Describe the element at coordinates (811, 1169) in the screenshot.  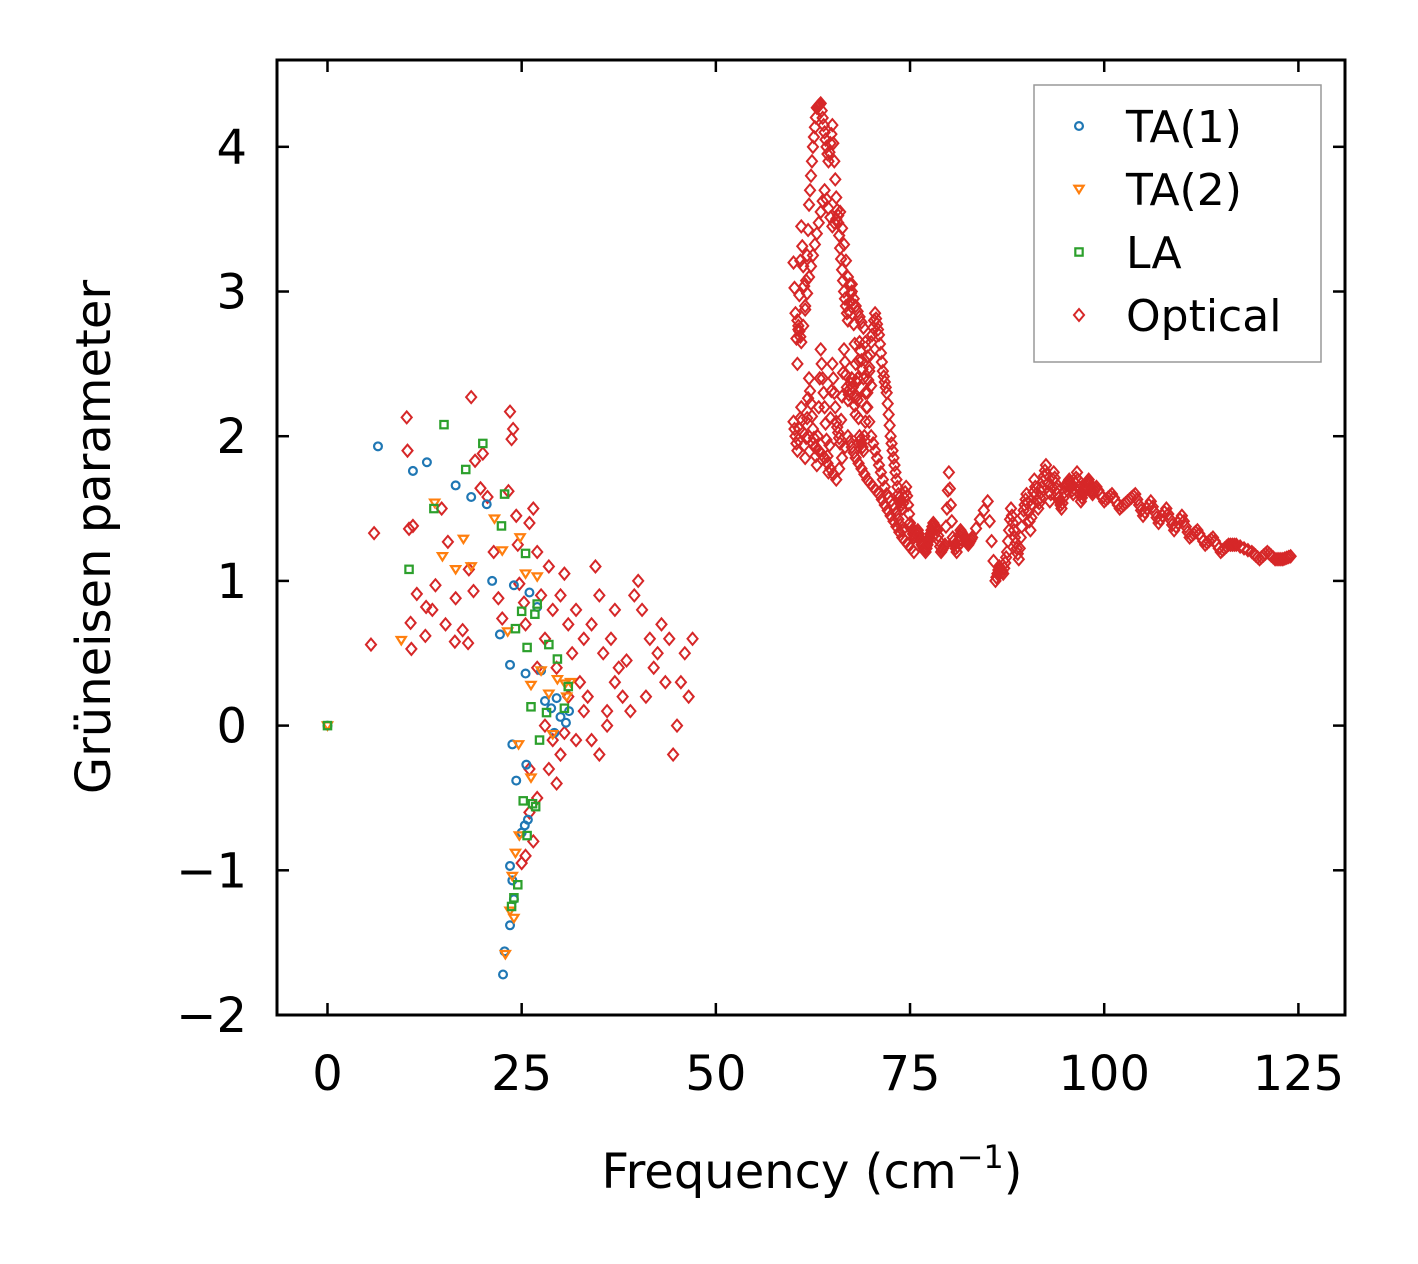
I see `x-axis-label: Frequency (cm−1)` at that location.